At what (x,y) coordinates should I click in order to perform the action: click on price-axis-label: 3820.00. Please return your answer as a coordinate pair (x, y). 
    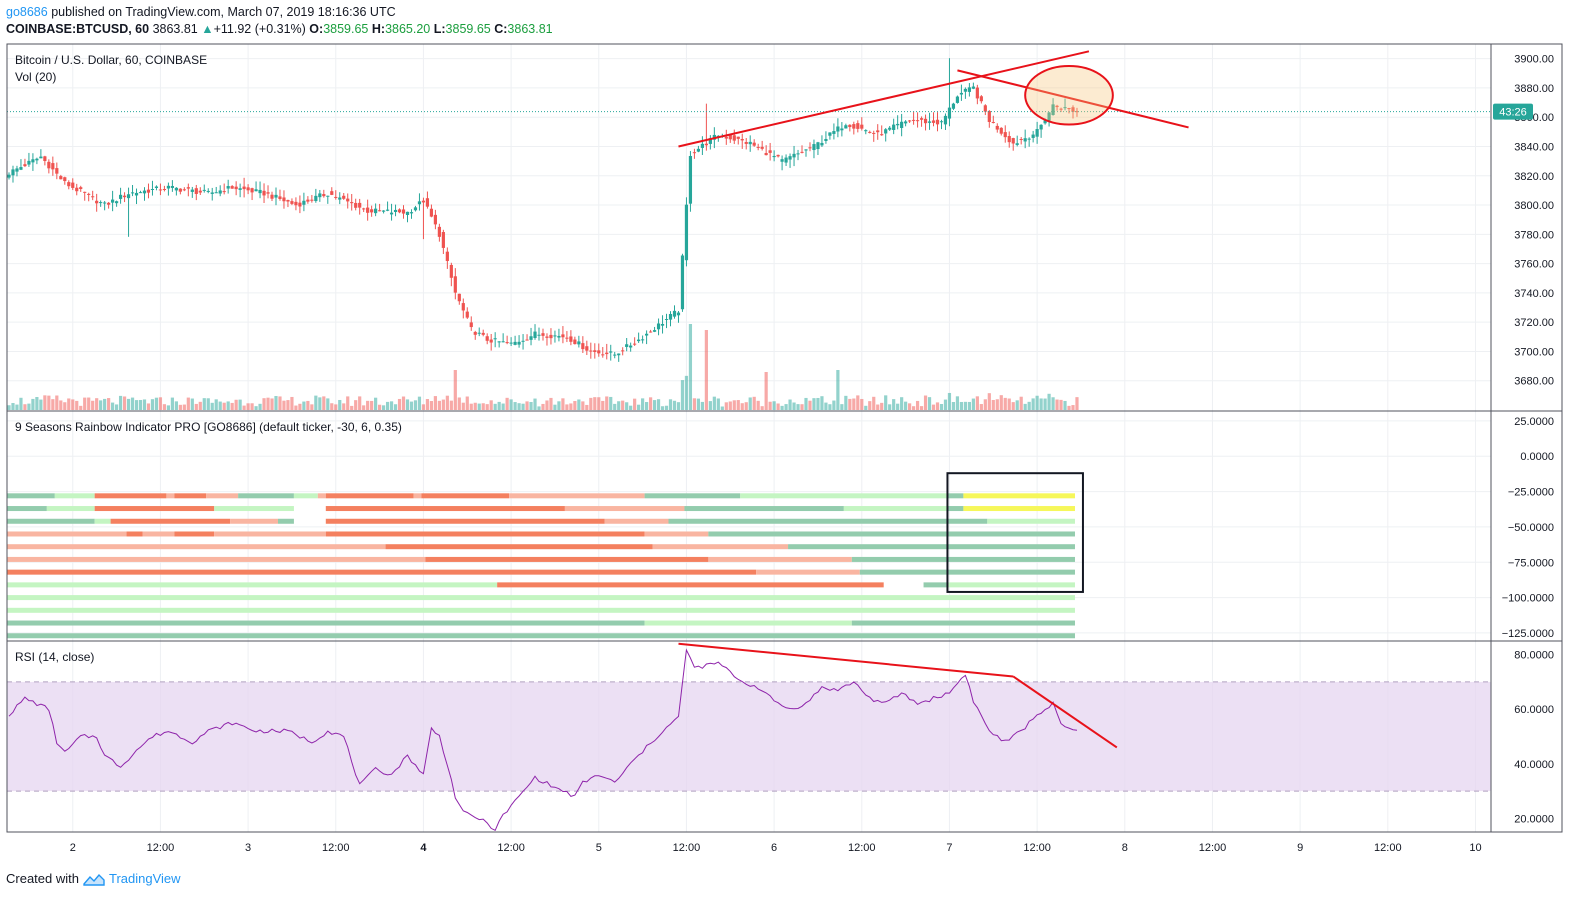
    Looking at the image, I should click on (1534, 177).